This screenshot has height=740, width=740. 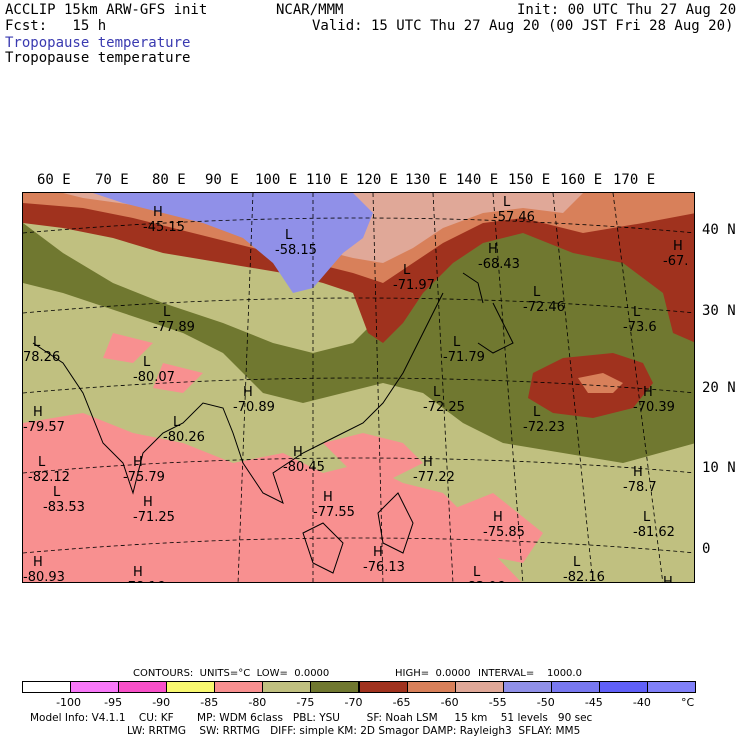 I want to click on colorbar-tick: -75, so click(x=305, y=702).